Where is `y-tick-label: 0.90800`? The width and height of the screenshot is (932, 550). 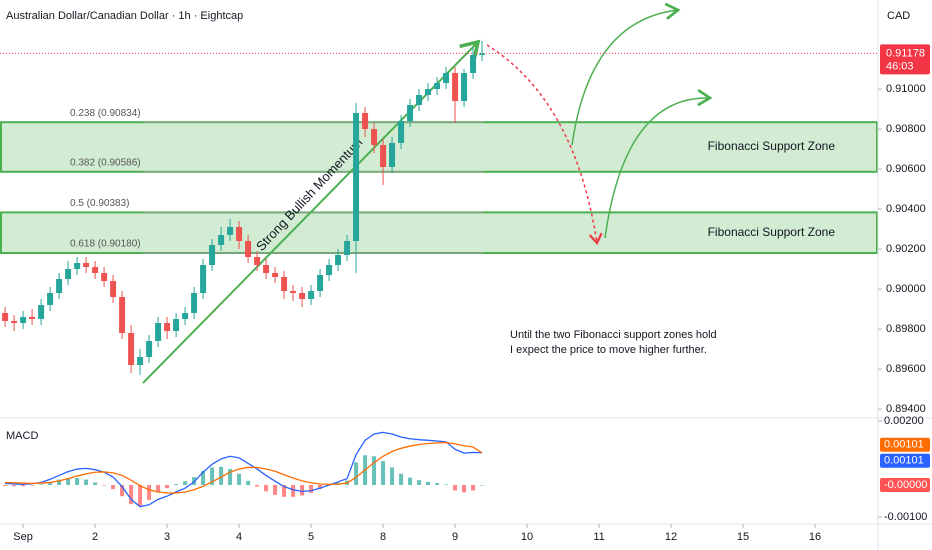 y-tick-label: 0.90800 is located at coordinates (906, 129).